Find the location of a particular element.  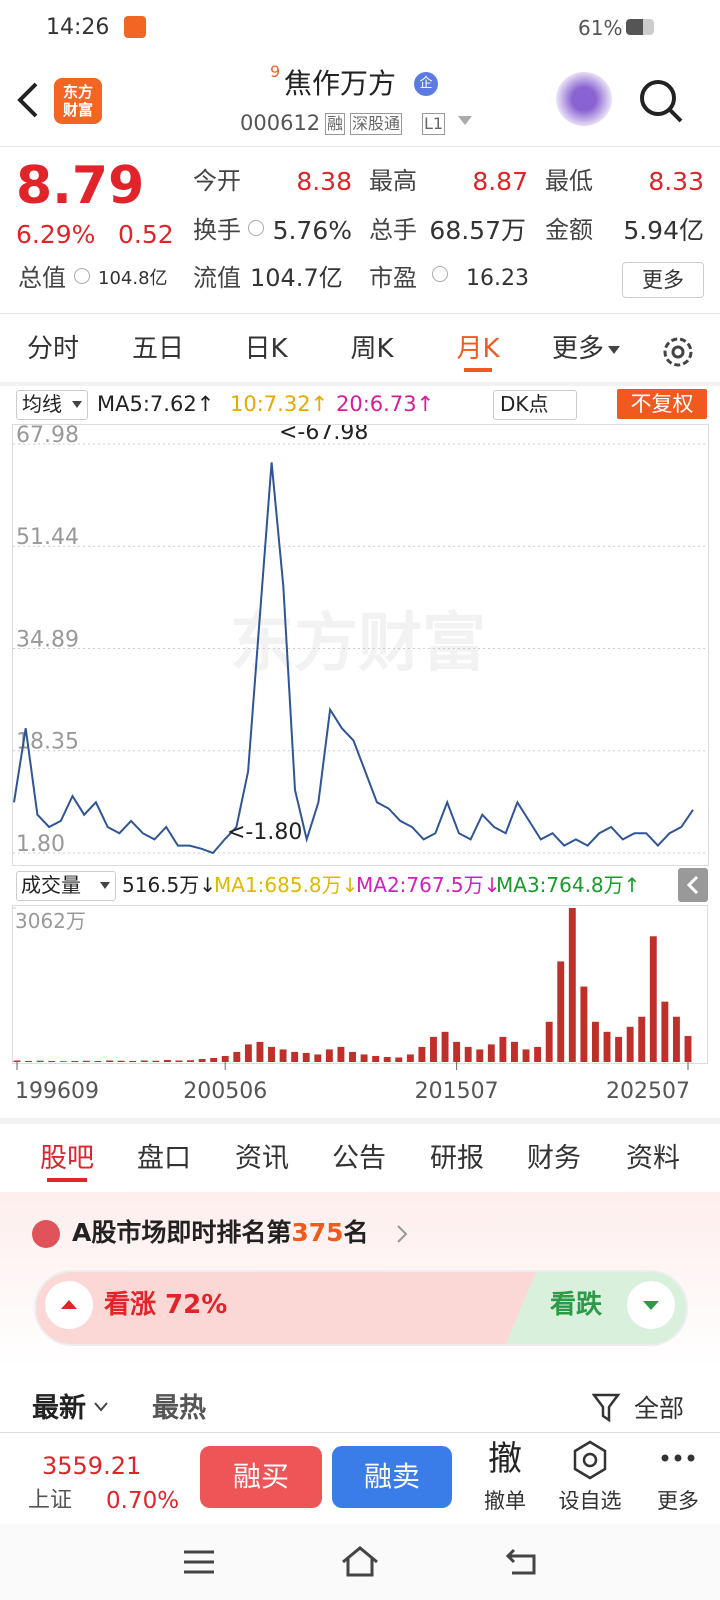

filter-all: 全部 is located at coordinates (659, 1408).